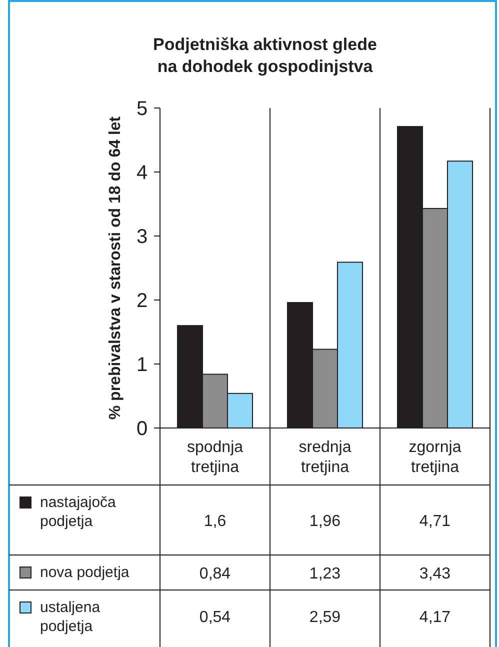 The width and height of the screenshot is (499, 647). Describe the element at coordinates (142, 109) in the screenshot. I see `y-tick-label: 5` at that location.